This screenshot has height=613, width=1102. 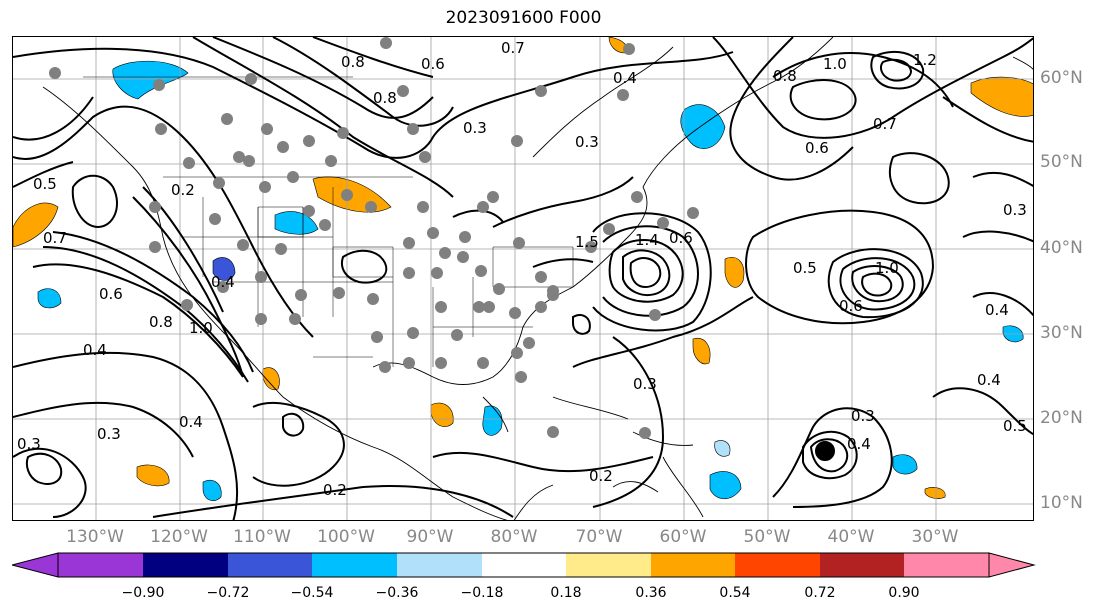 What do you see at coordinates (1061, 248) in the screenshot?
I see `lat-label-40n: 40°N` at bounding box center [1061, 248].